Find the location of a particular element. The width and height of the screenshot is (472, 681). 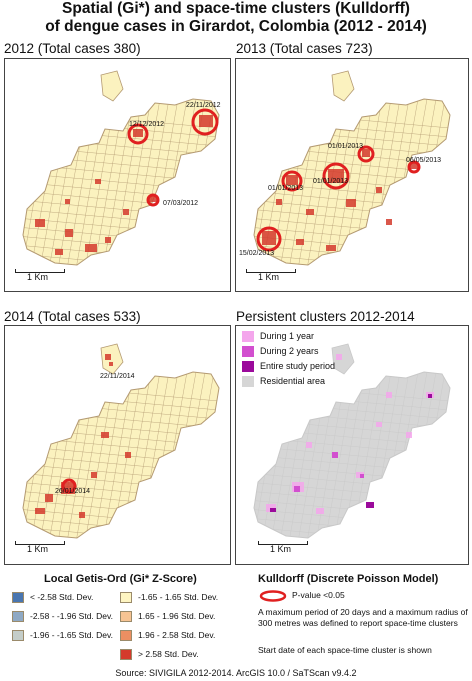

hotspots-2013 is located at coordinates (340, 200).